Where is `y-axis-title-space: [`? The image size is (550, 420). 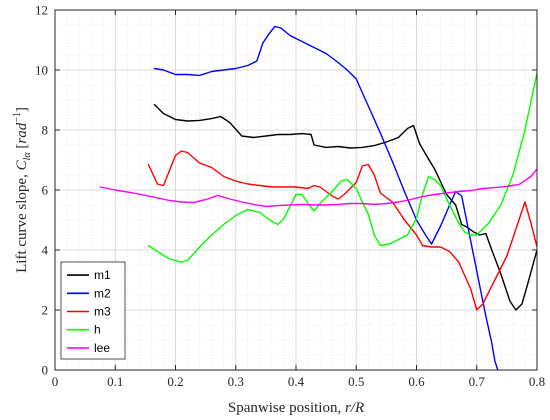
y-axis-title-space: [ is located at coordinates (22, 148).